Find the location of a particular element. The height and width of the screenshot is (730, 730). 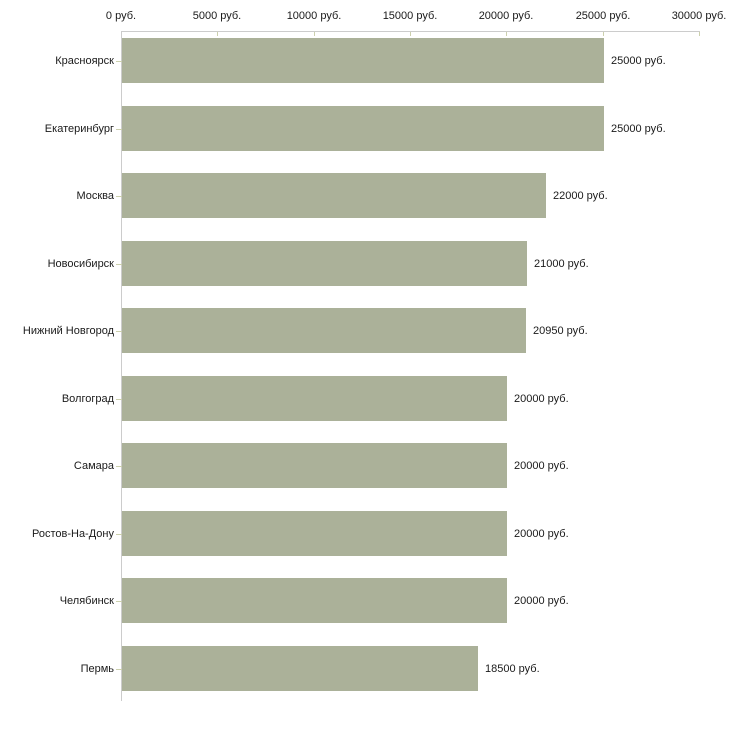

y-axis-line is located at coordinates (121, 366).